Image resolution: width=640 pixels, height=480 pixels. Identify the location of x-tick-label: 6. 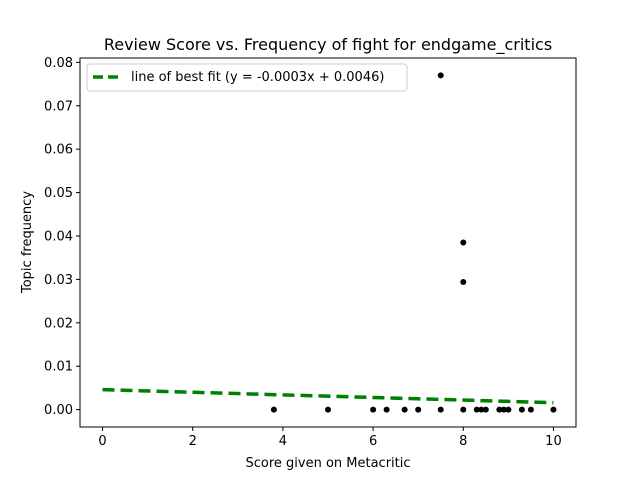
(373, 441).